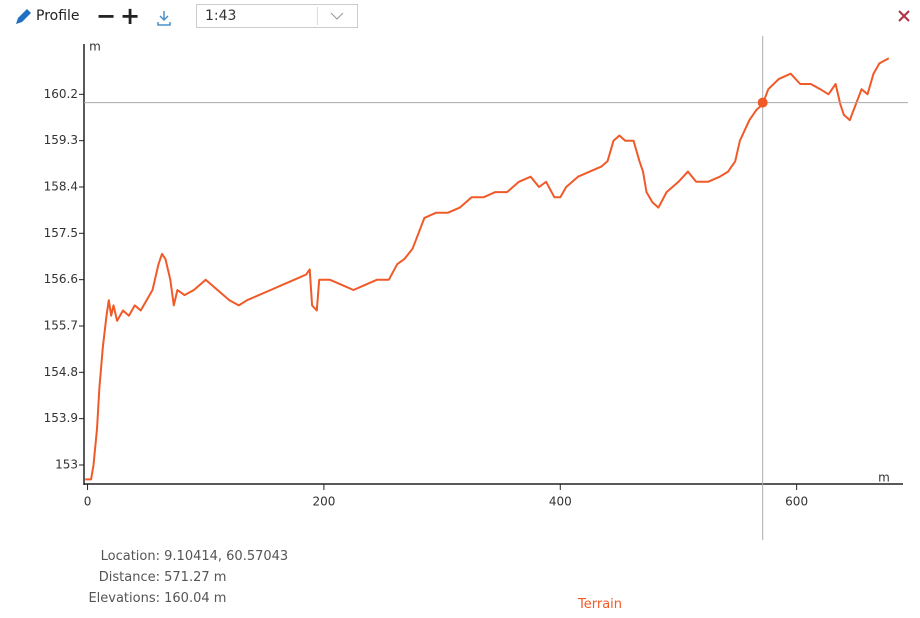 This screenshot has height=618, width=920. Describe the element at coordinates (277, 16) in the screenshot. I see `scale-select: 1:43` at that location.